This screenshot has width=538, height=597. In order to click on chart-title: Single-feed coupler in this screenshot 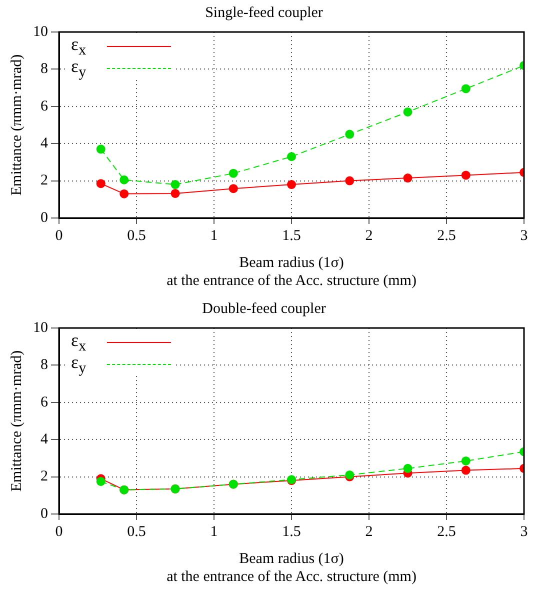, I will do `click(264, 12)`.